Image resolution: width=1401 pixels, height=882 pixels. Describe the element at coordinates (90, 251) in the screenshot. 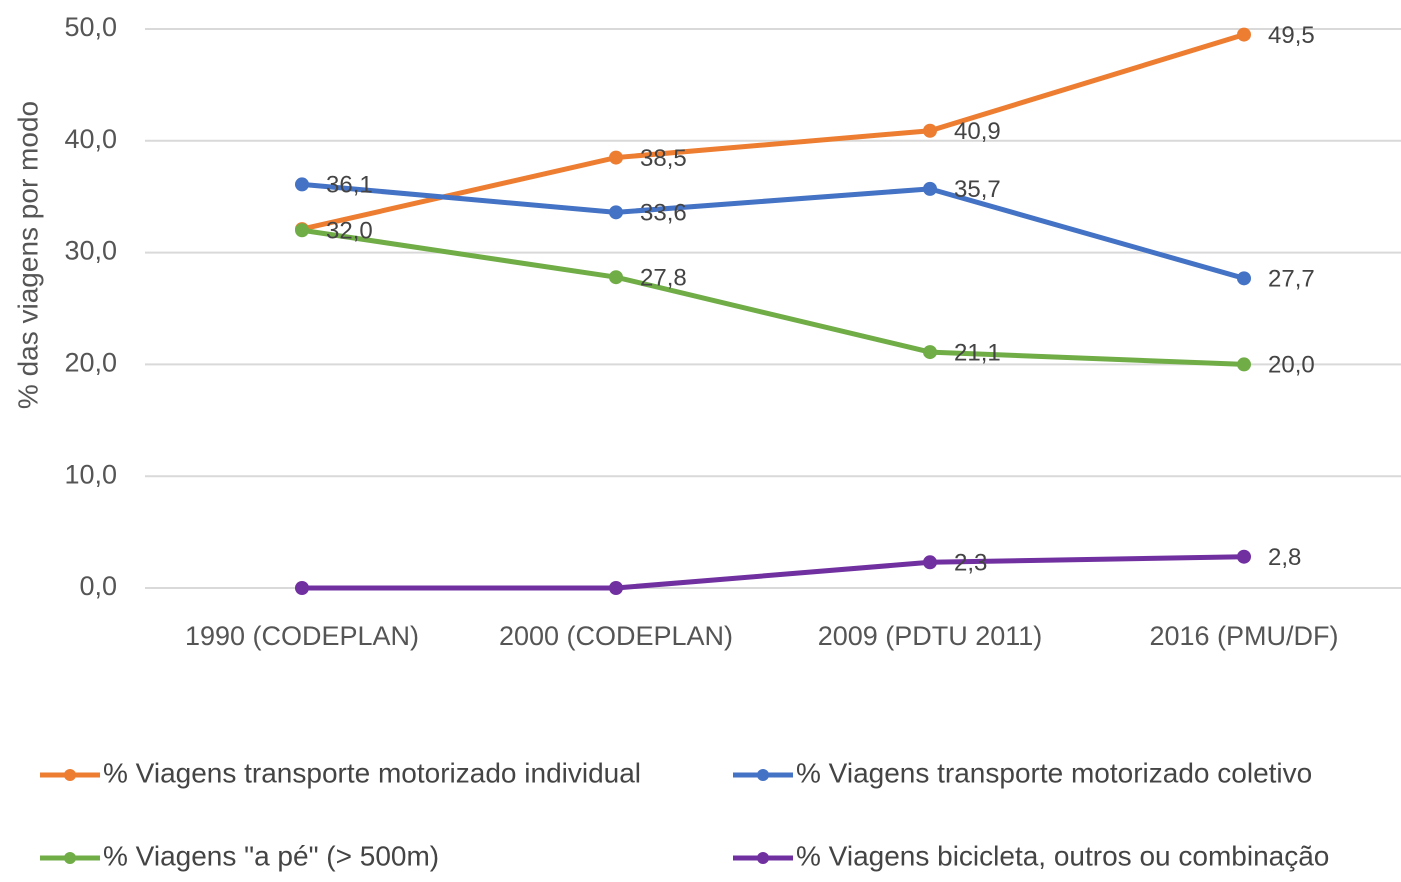

I see `y-tick-label: 30,0` at that location.